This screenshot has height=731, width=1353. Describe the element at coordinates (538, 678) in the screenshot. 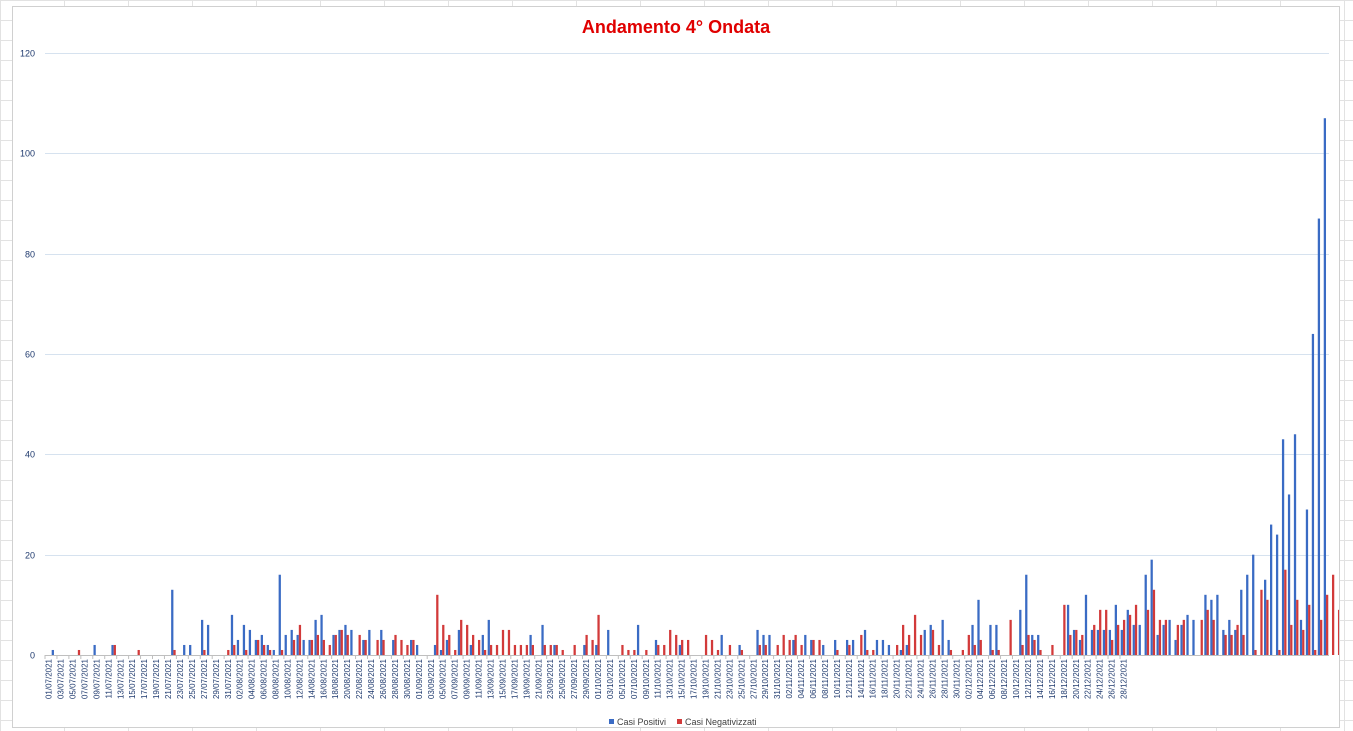

I see `x-tick-label: 21/09/2021` at that location.